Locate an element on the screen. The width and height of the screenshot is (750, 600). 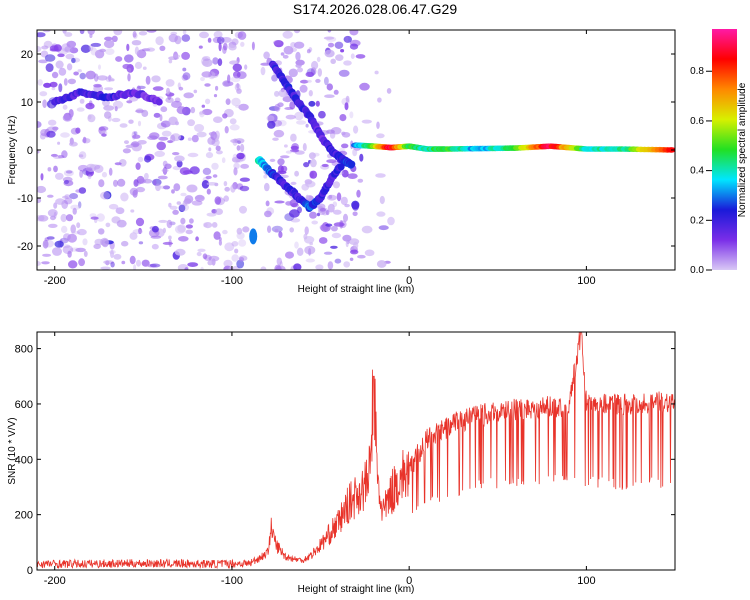
chart-title: S174.2026.028.06.47.G29 is located at coordinates (375, 9).